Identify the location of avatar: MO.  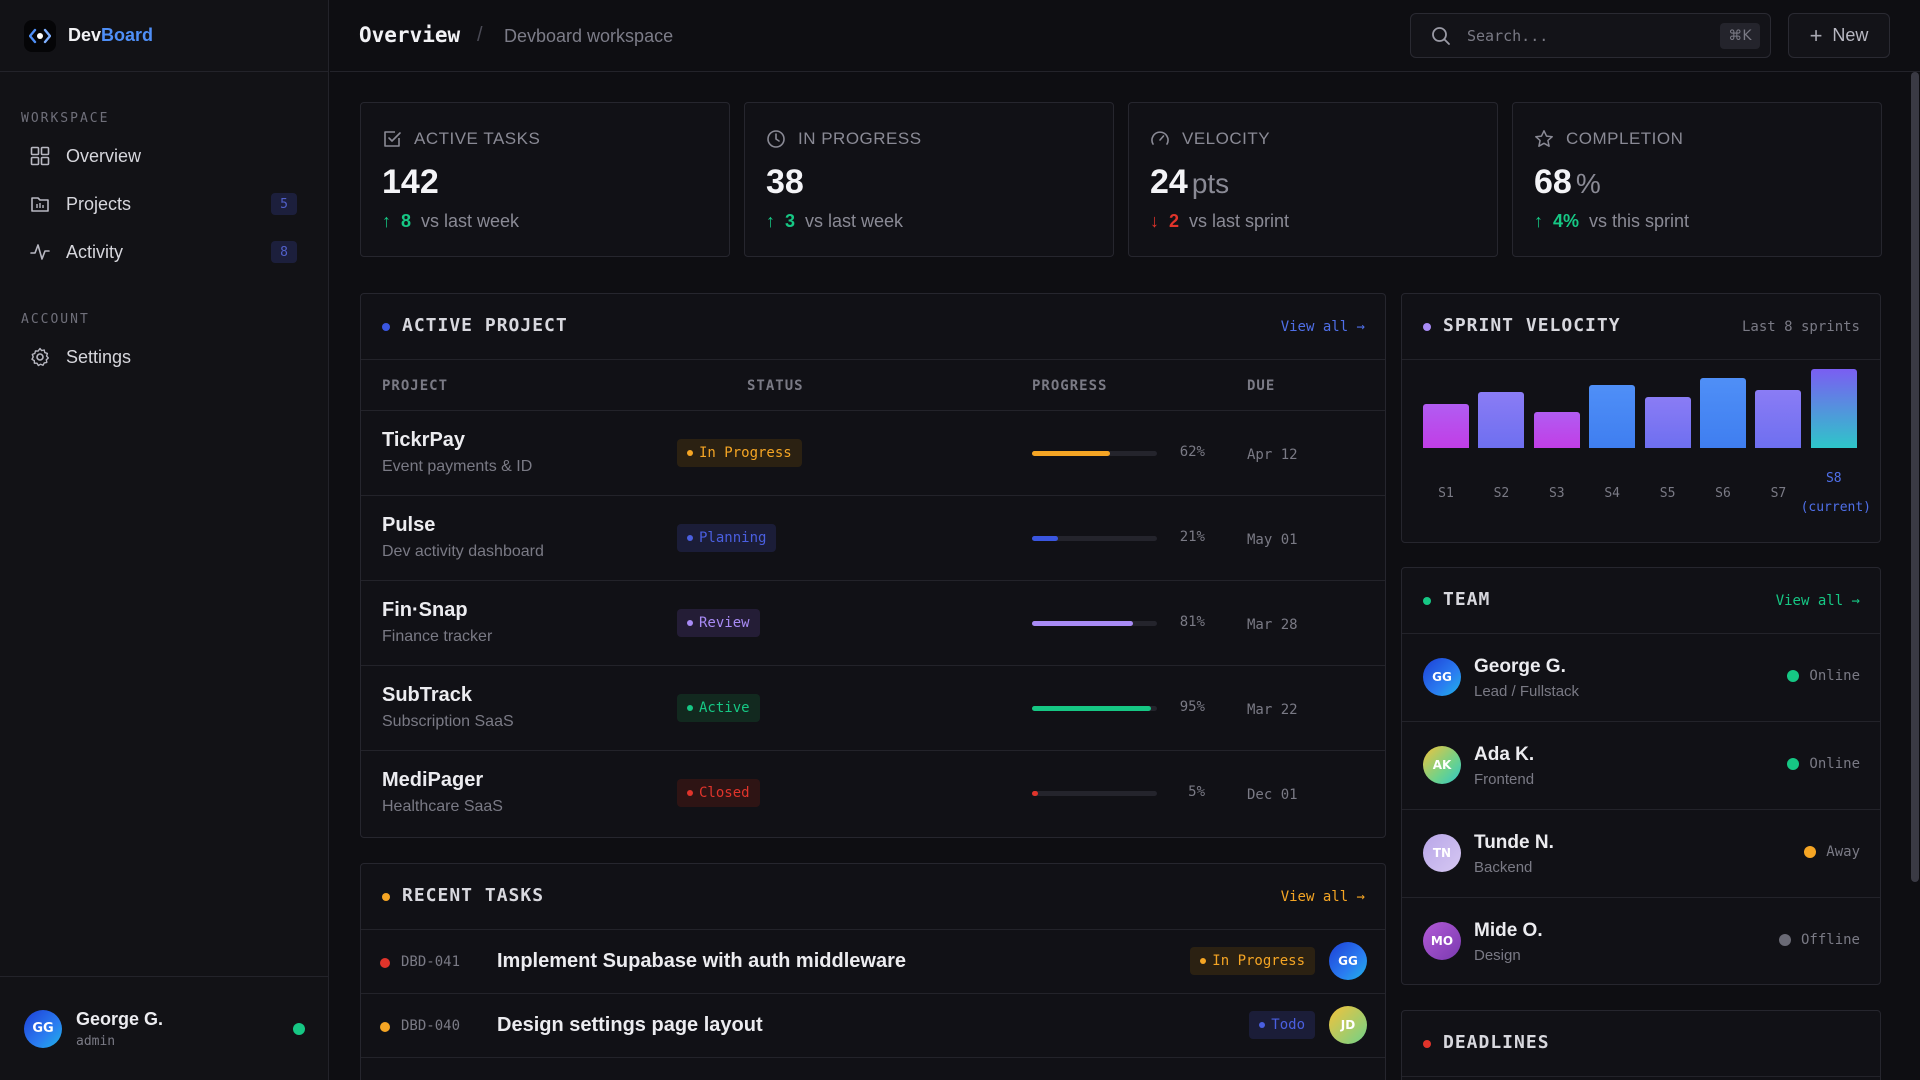
(1442, 941).